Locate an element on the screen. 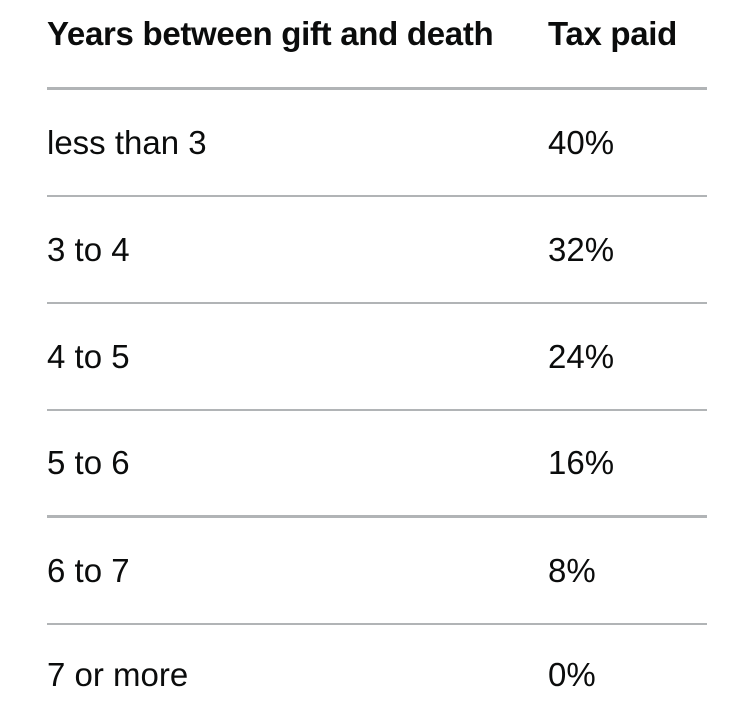 This screenshot has width=750, height=725. table-row: 5 to 6 16% is located at coordinates (377, 464).